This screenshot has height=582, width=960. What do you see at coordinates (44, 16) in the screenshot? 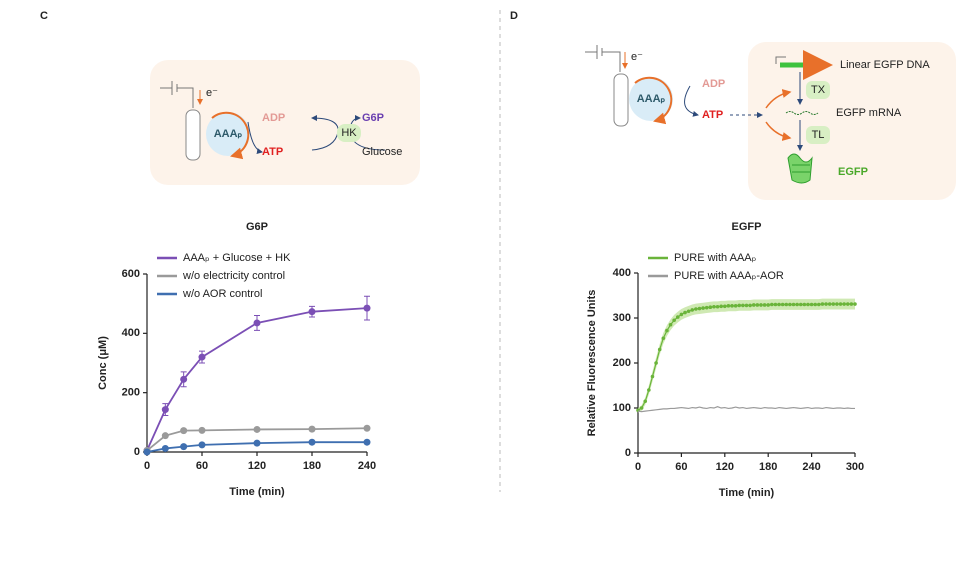
I see `panel-label: C` at bounding box center [44, 16].